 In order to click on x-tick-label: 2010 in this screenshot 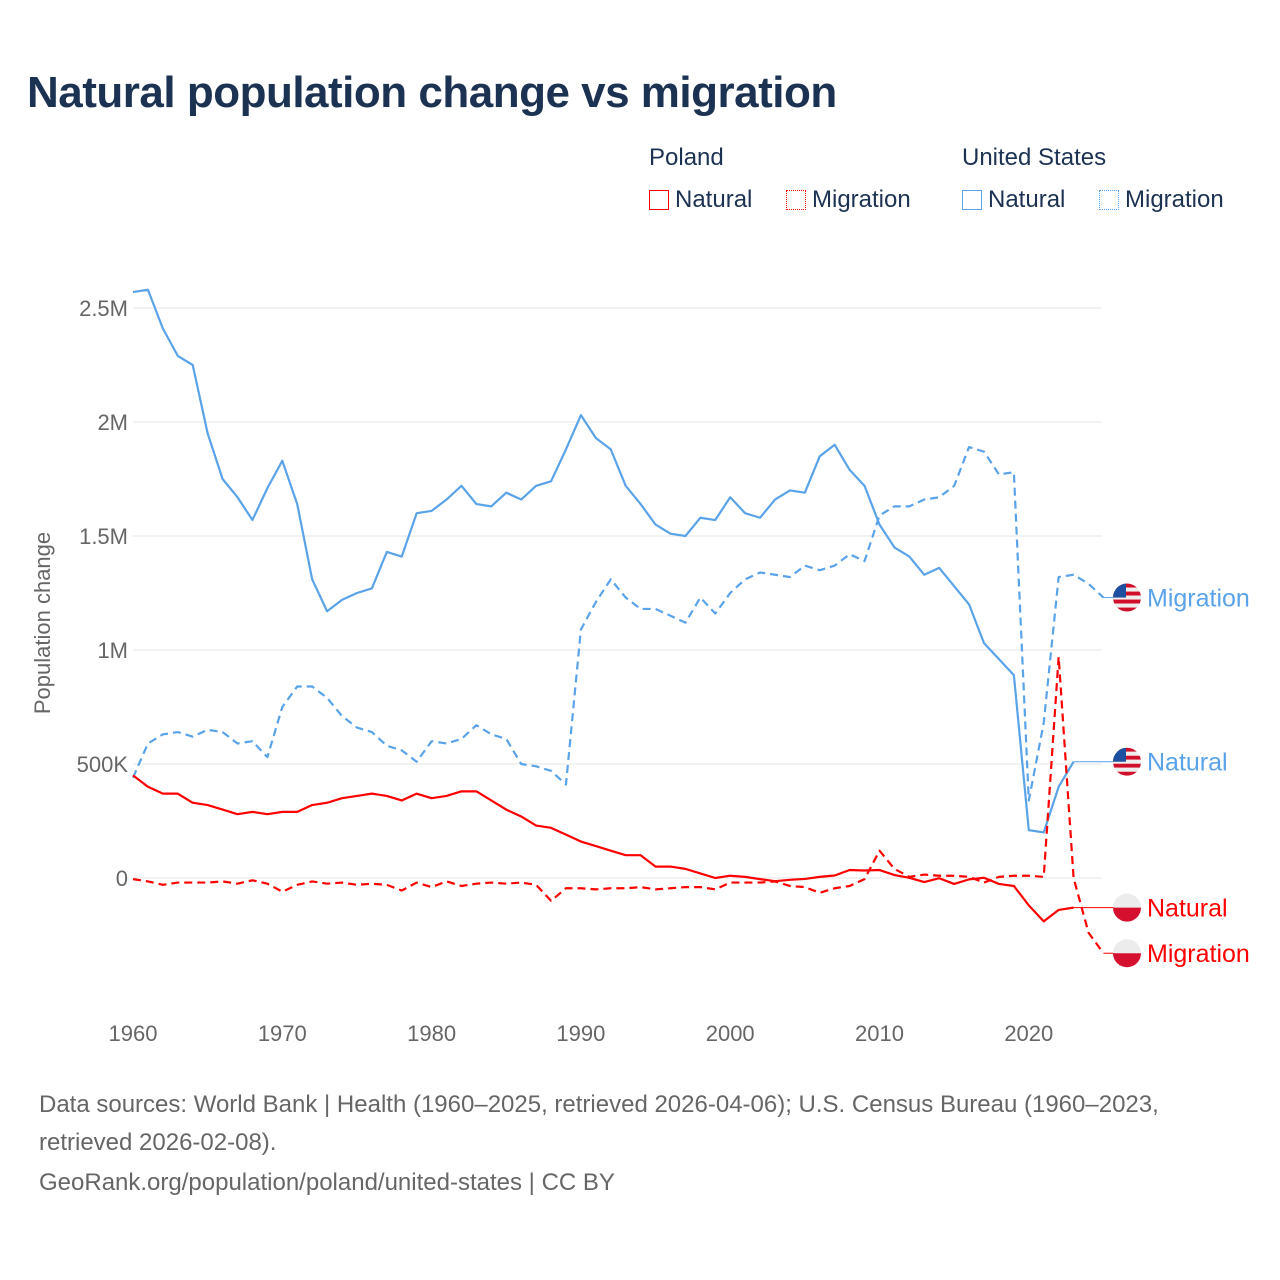, I will do `click(879, 1033)`.